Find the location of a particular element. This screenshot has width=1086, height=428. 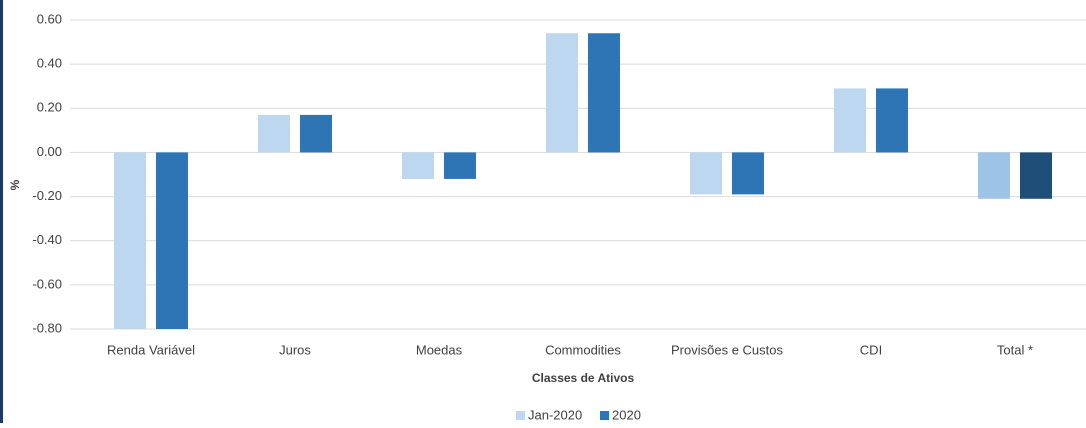

frame-edge is located at coordinates (1, 211).